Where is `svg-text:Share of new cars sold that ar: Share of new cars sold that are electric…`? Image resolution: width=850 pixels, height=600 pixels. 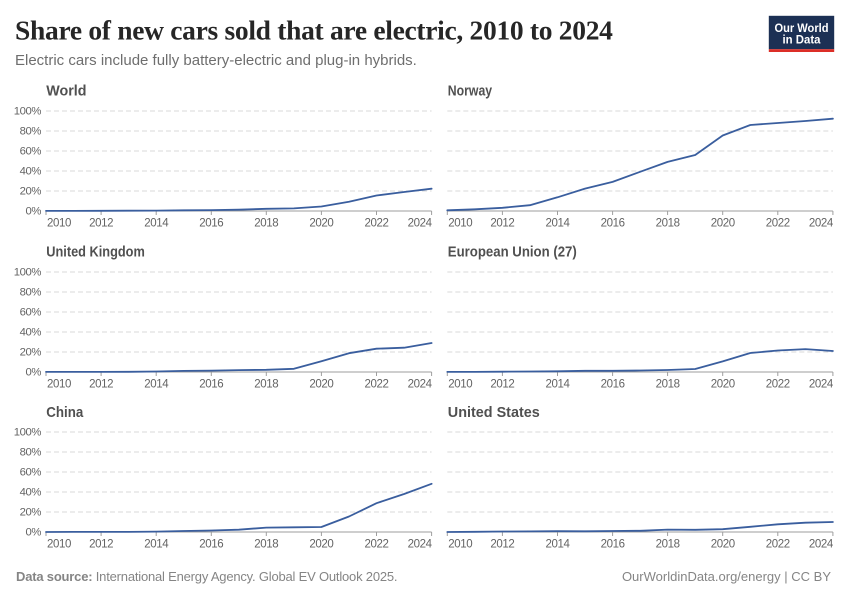
svg-text:Share of new cars sold that ar: Share of new cars sold that are electric… is located at coordinates (314, 30).